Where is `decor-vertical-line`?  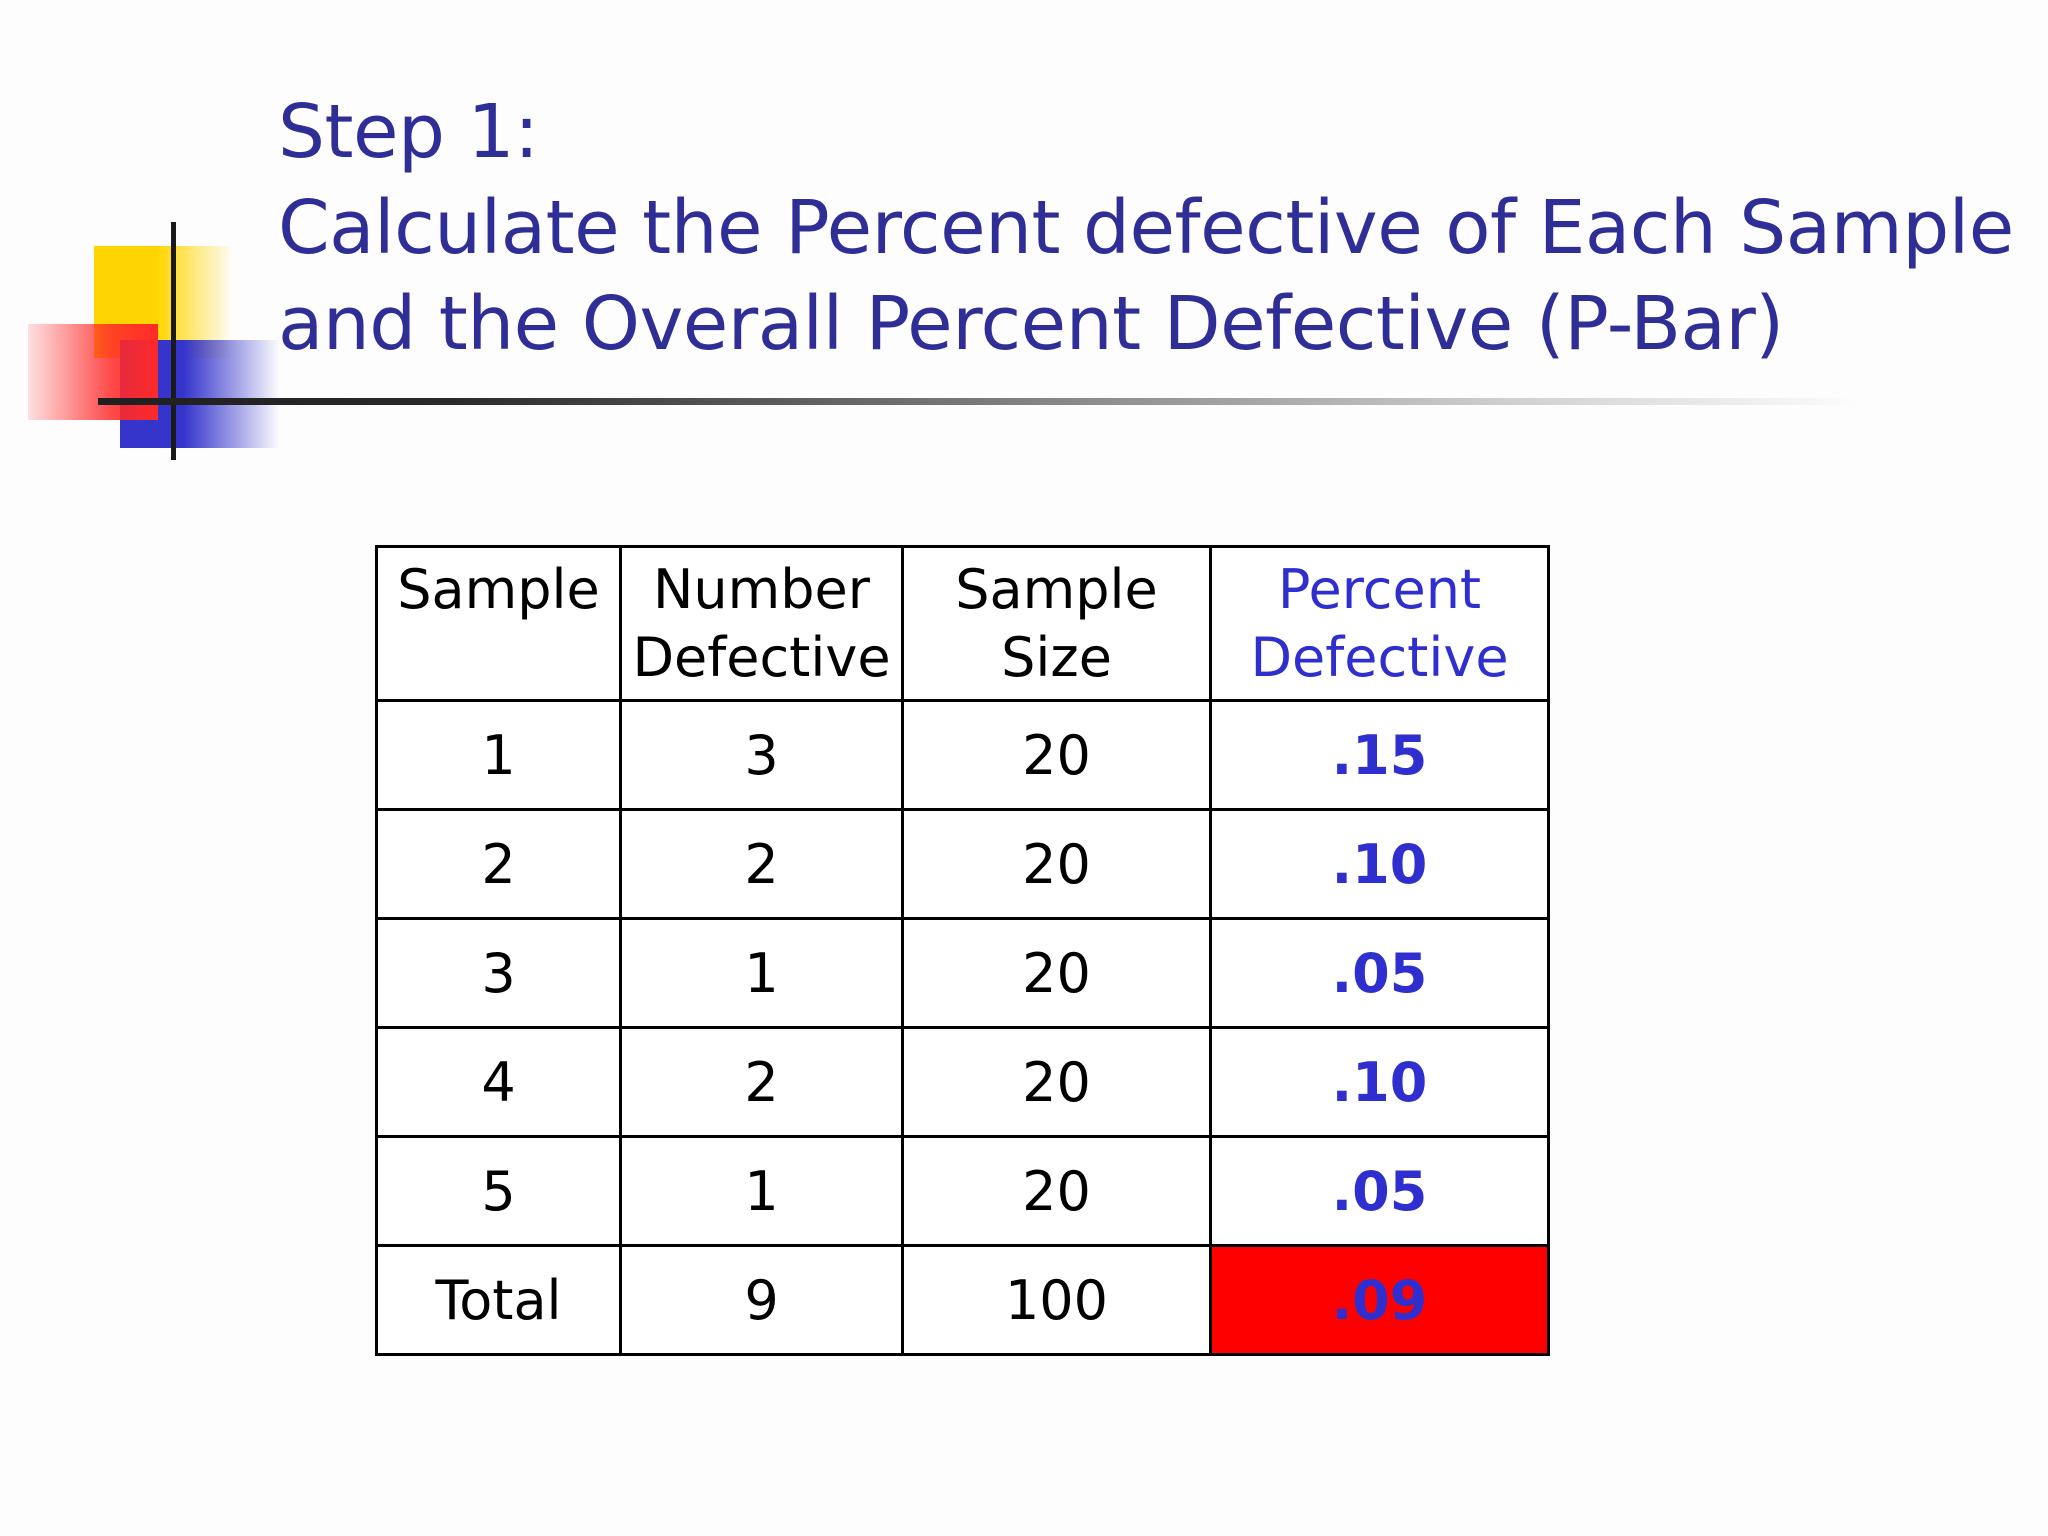
decor-vertical-line is located at coordinates (173, 341).